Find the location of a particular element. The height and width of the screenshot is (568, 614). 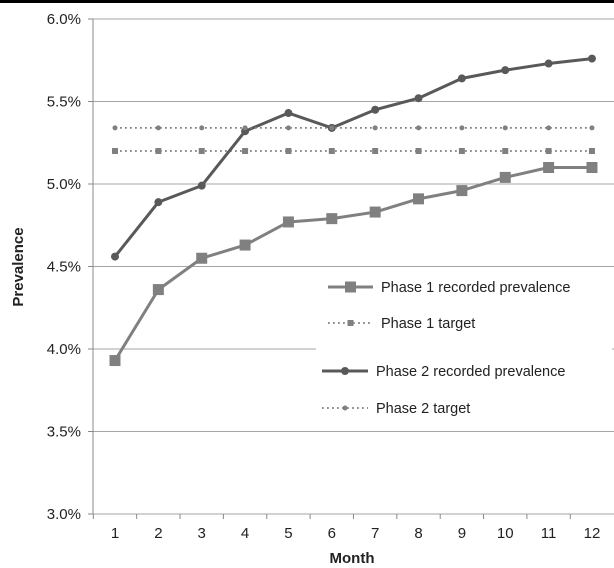

series-phase-1-target is located at coordinates (353, 151).